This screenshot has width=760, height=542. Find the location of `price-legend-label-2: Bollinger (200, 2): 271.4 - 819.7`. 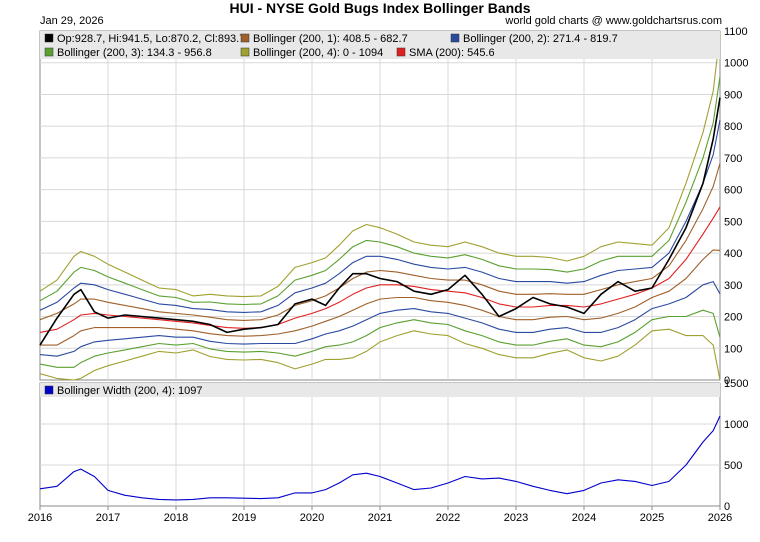

price-legend-label-2: Bollinger (200, 2): 271.4 - 819.7 is located at coordinates (540, 39).